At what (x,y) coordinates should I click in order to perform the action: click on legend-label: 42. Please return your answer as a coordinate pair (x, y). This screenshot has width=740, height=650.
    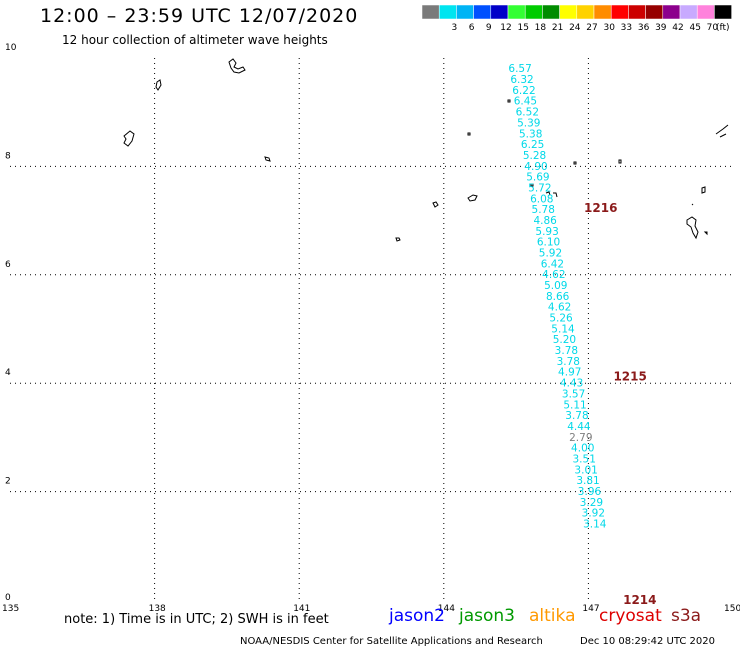
    Looking at the image, I should click on (677, 28).